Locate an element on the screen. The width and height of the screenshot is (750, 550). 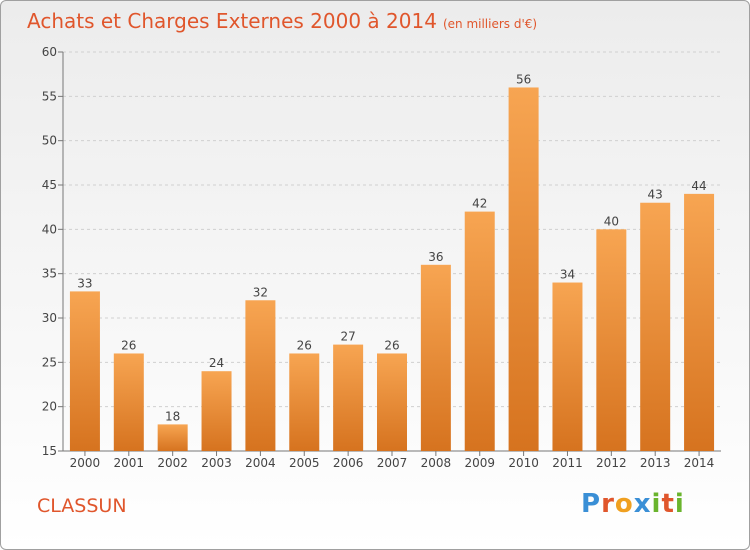
logo-letter: t is located at coordinates (668, 504).